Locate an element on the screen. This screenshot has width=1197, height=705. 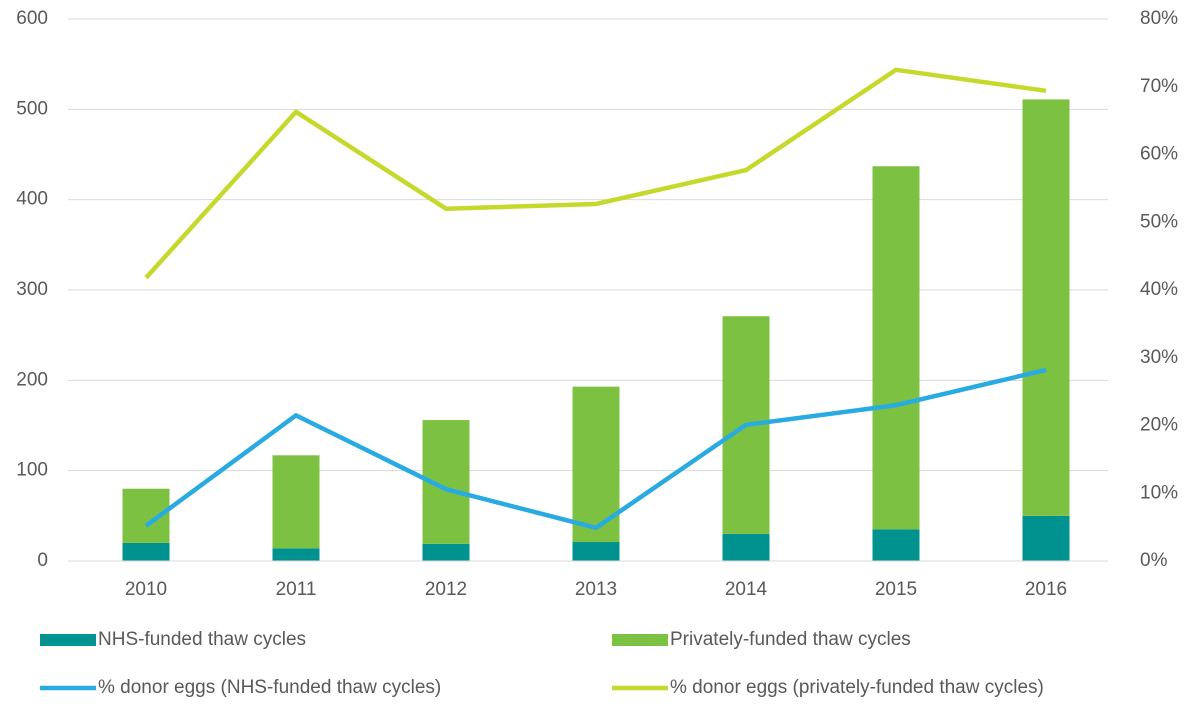
x-tick-label: 2014 is located at coordinates (746, 589).